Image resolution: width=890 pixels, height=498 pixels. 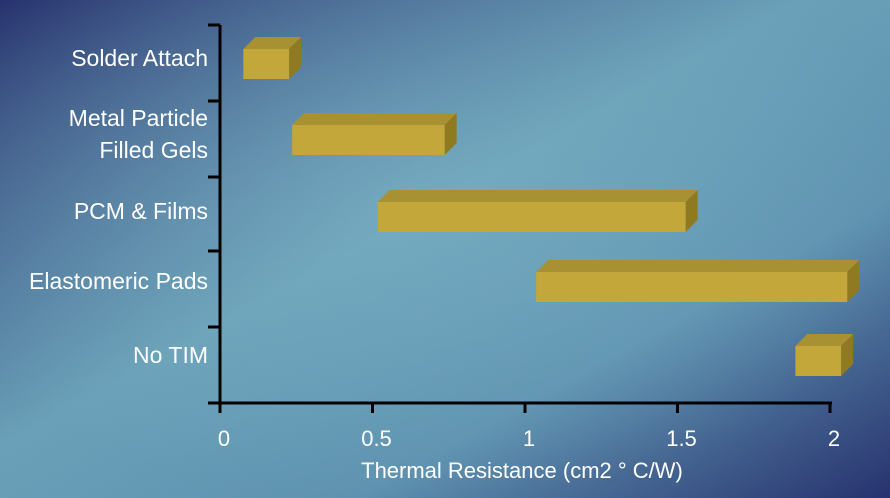 What do you see at coordinates (138, 118) in the screenshot?
I see `category-label: Metal Particle` at bounding box center [138, 118].